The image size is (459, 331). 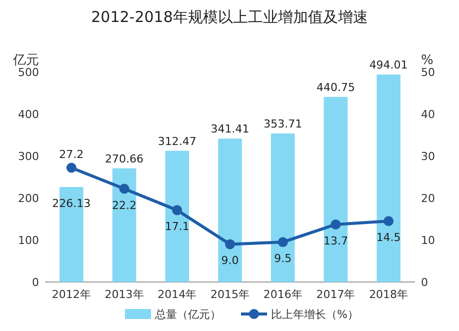 What do you see at coordinates (230, 129) in the screenshot?
I see `data-label: 341.41` at bounding box center [230, 129].